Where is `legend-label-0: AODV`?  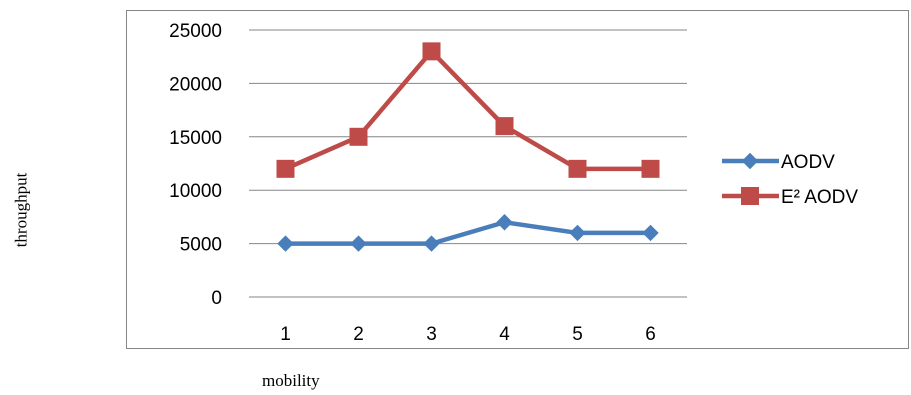 legend-label-0: AODV is located at coordinates (808, 162).